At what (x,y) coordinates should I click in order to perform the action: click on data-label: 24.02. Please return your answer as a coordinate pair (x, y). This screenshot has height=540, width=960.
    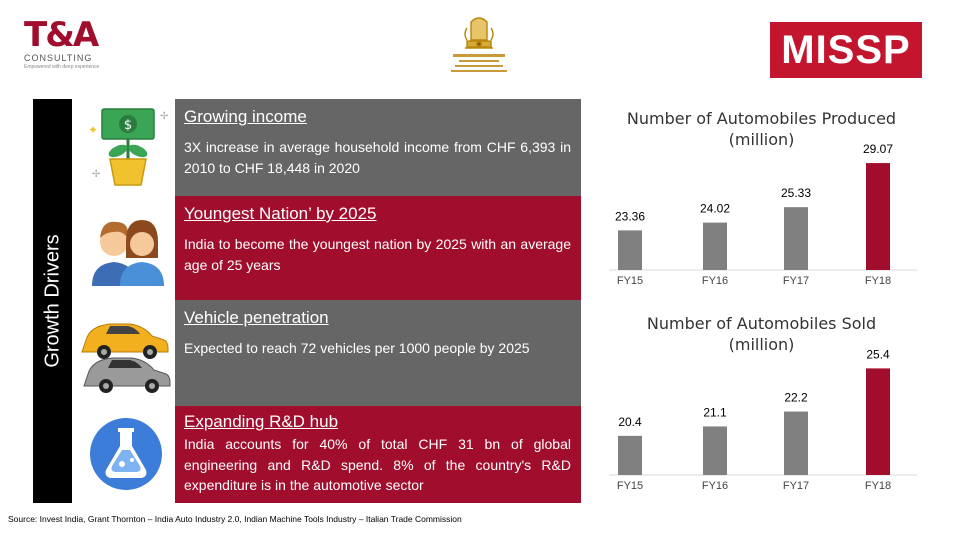
    Looking at the image, I should click on (715, 209).